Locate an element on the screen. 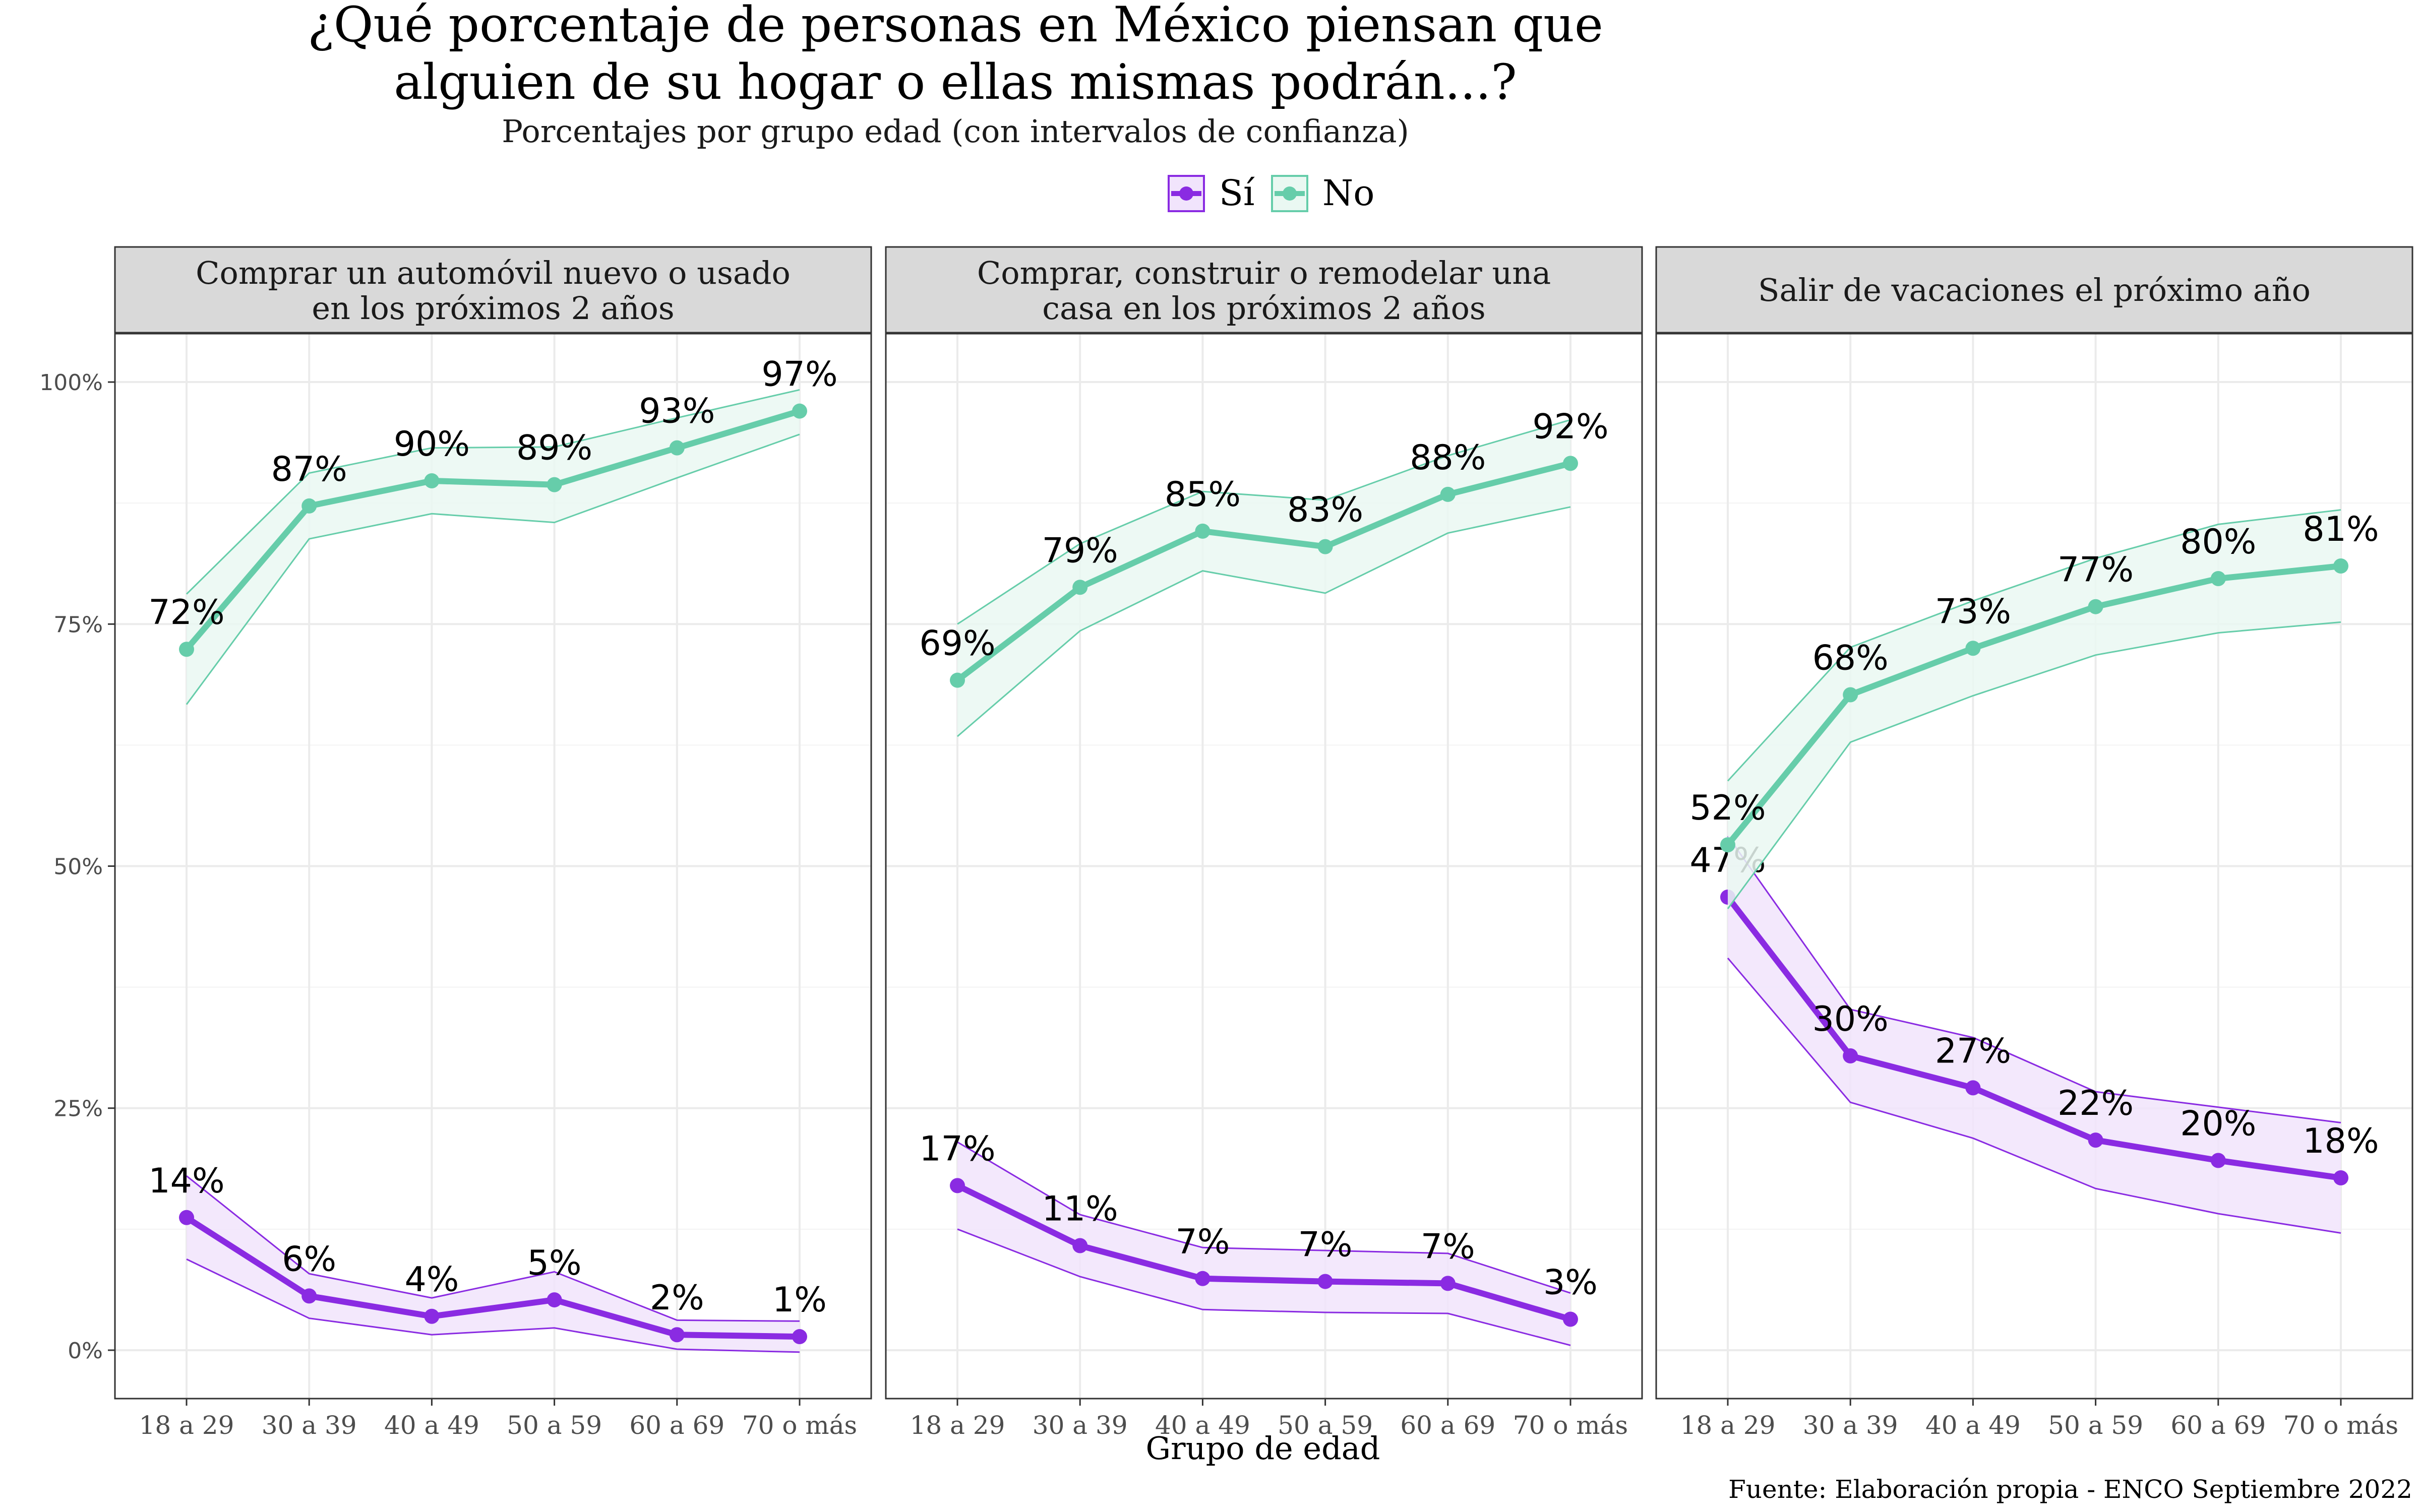 The image size is (2420, 1512). series-si: 47%30%27%22%20%18% is located at coordinates (2034, 1035).